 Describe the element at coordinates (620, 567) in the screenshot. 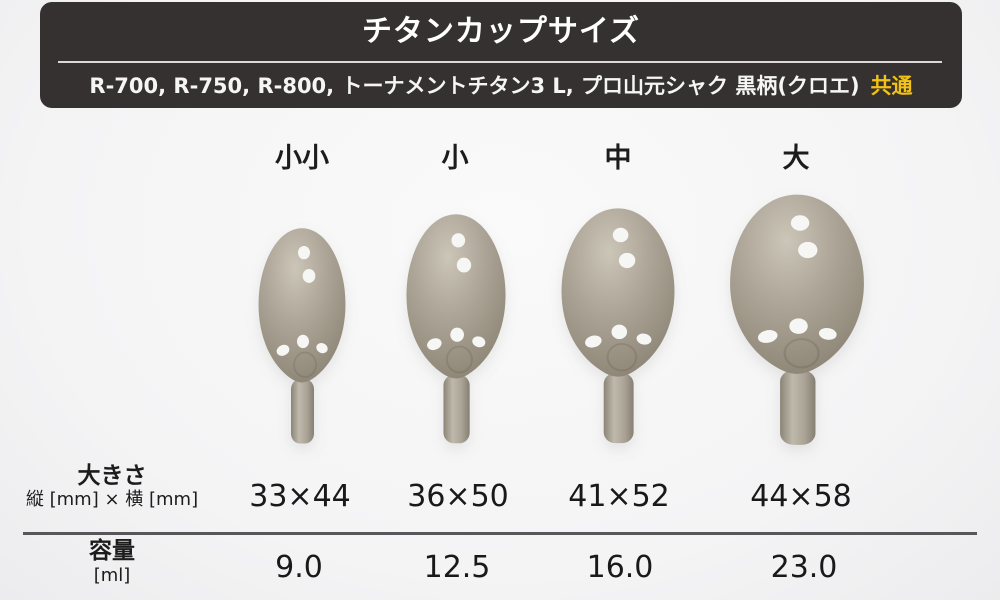

I see `capacity-value-m: 16.0` at that location.